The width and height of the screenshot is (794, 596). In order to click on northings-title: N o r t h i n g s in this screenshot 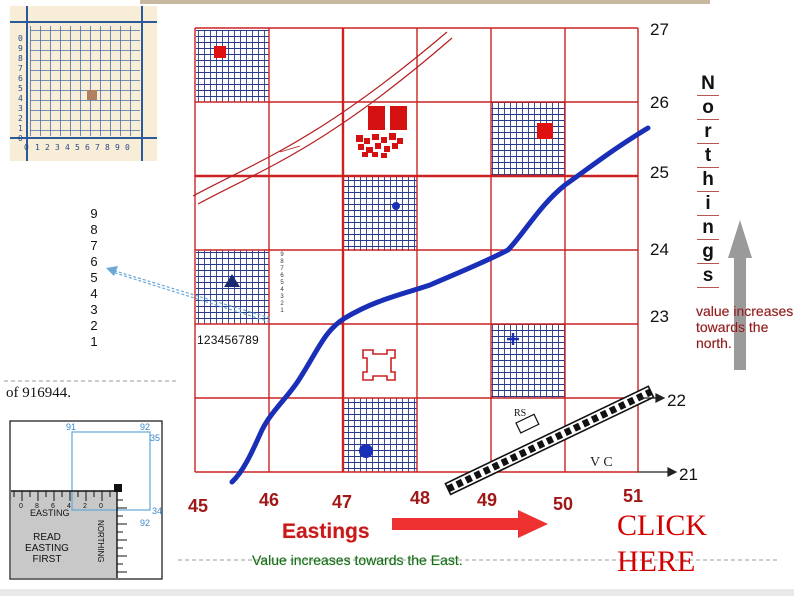, I will do `click(708, 180)`.